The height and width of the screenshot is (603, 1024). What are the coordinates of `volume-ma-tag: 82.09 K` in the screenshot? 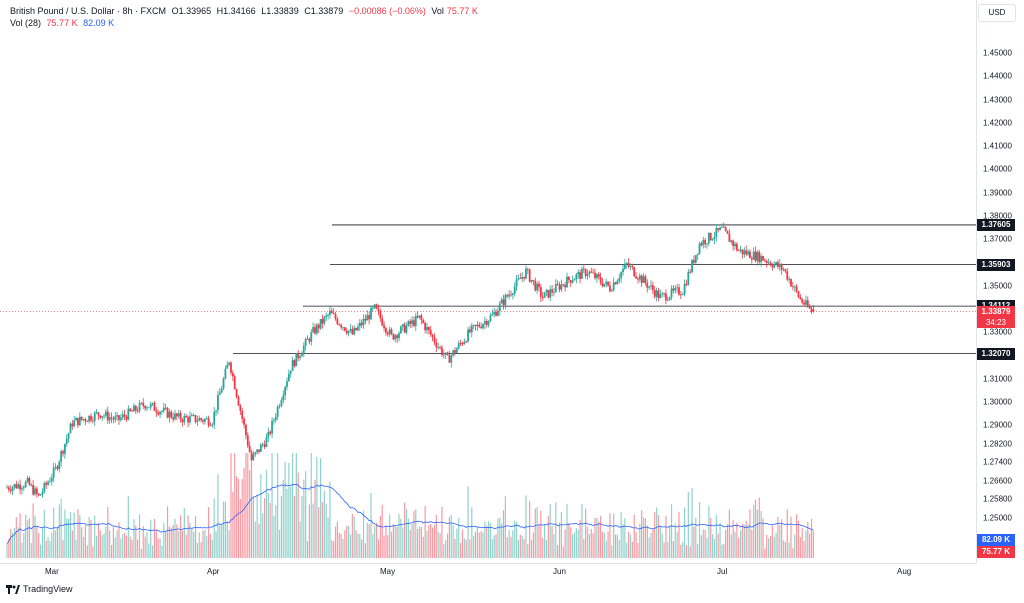 It's located at (996, 540).